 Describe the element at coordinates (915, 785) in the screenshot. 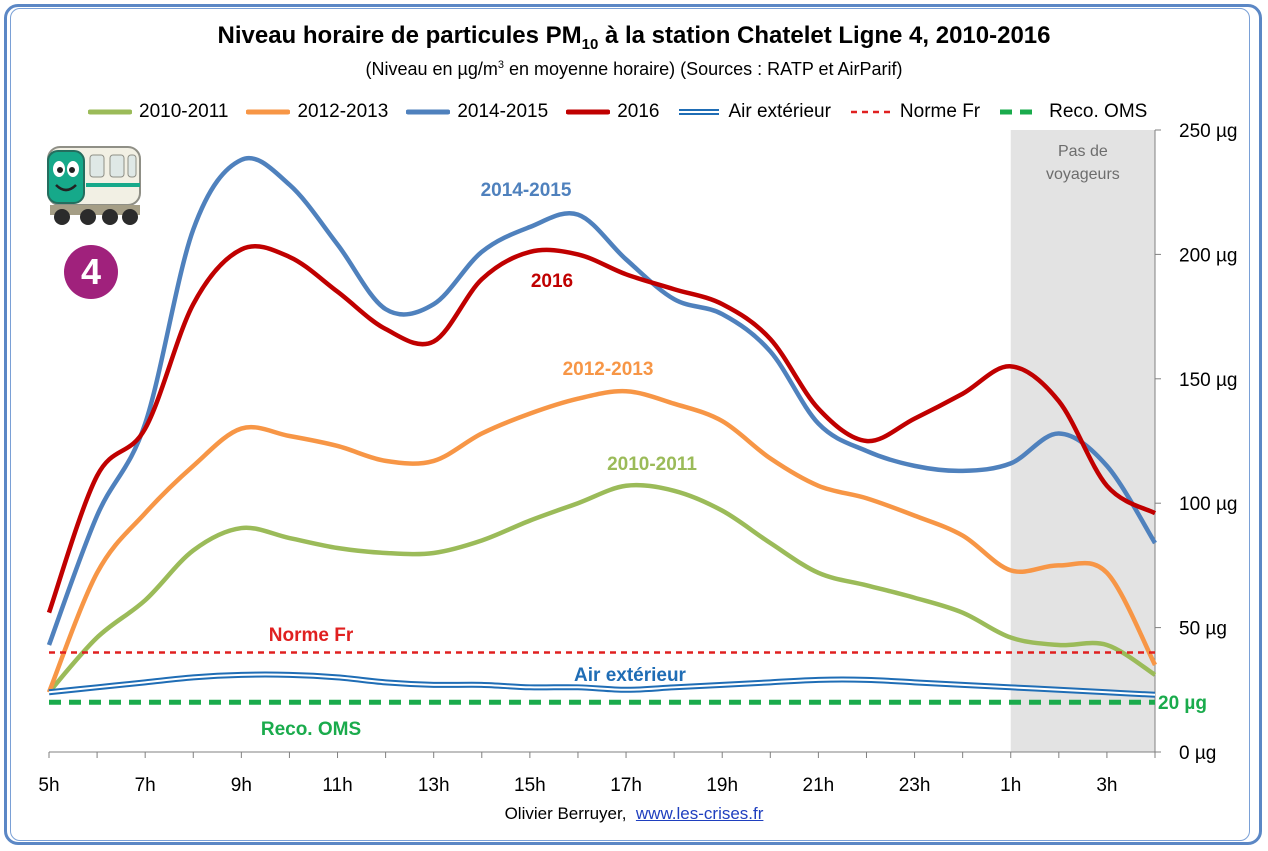

I see `x-tick-label: 23h` at that location.